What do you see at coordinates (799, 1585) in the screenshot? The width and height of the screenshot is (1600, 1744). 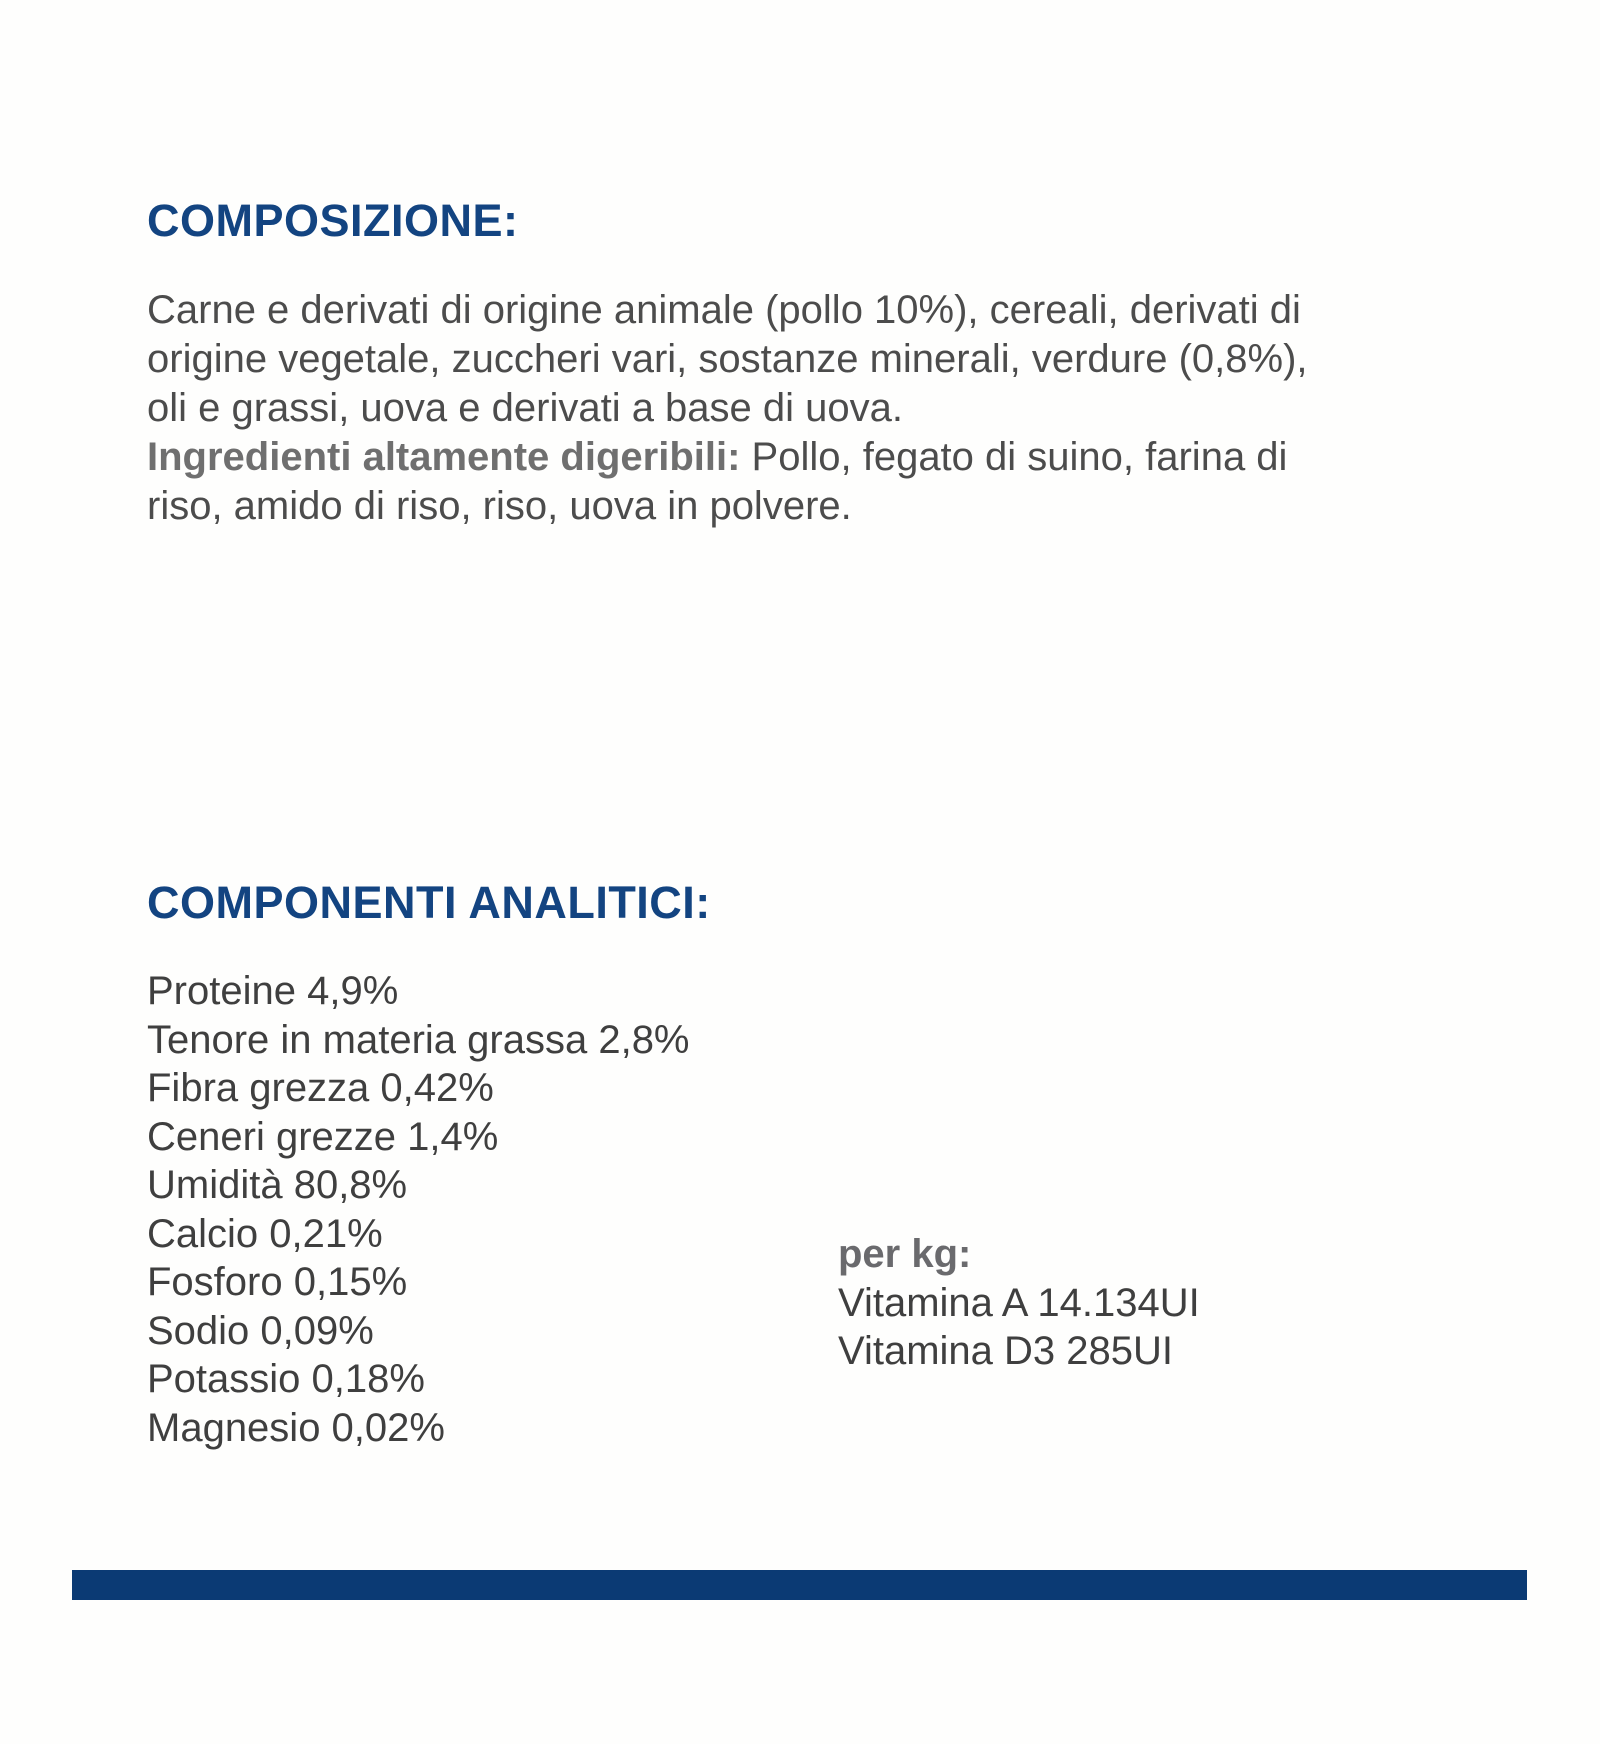 I see `bottom-divider-rule` at bounding box center [799, 1585].